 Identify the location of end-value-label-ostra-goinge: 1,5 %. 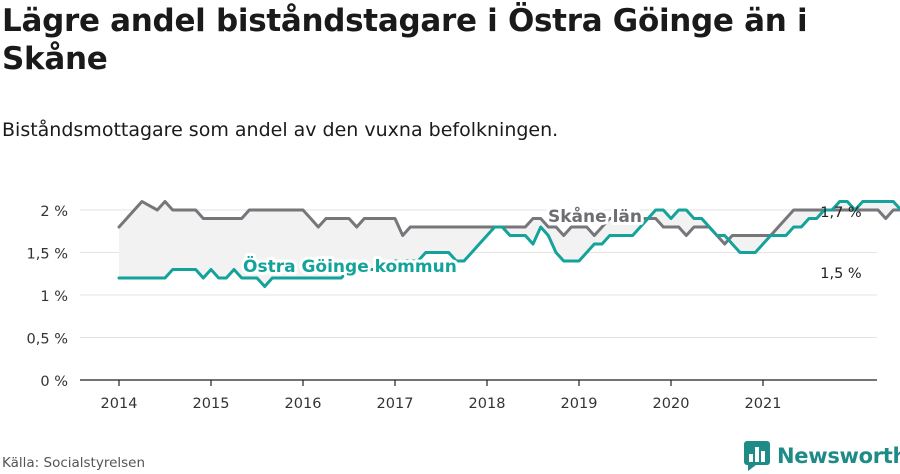
(840, 274).